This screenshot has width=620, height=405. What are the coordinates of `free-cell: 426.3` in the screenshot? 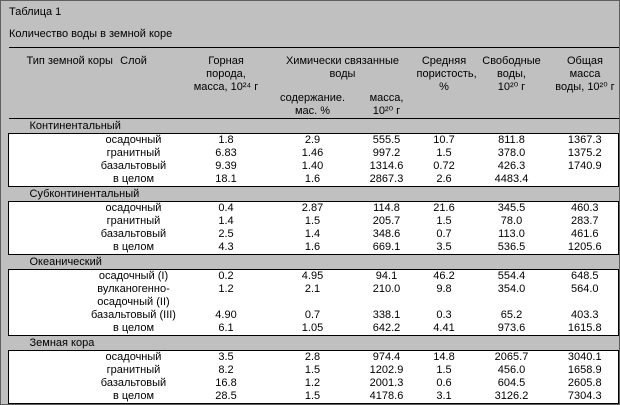 It's located at (511, 165).